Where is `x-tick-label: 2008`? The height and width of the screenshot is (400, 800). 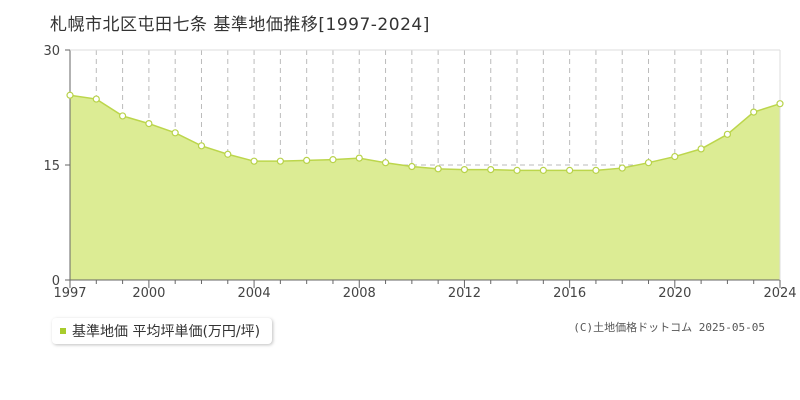 x-tick-label: 2008 is located at coordinates (359, 293).